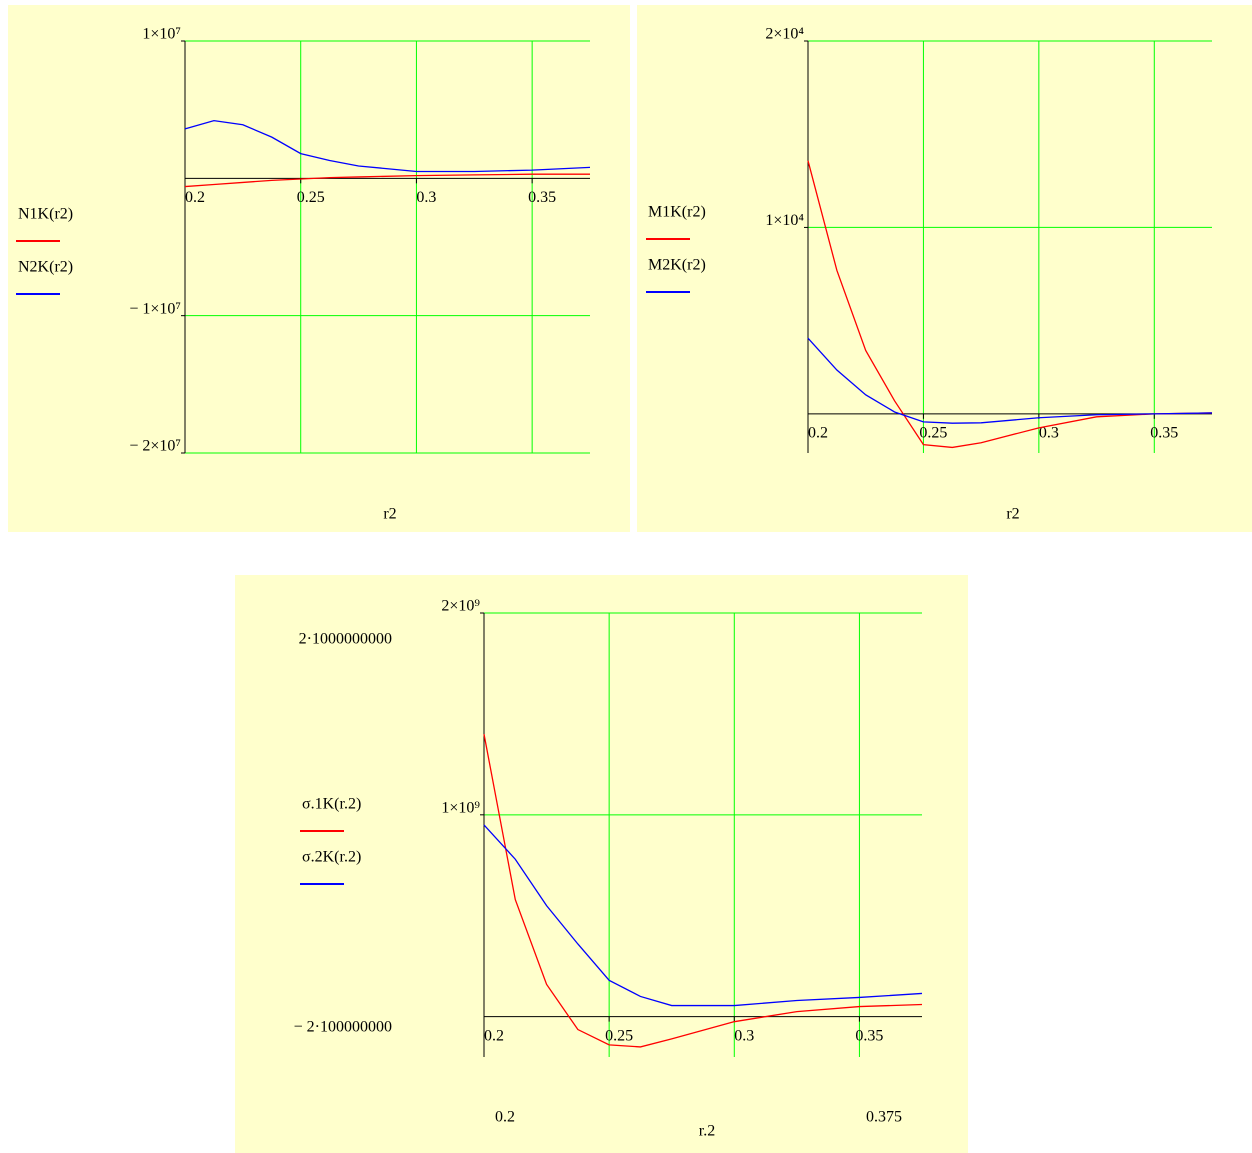  What do you see at coordinates (155, 308) in the screenshot?
I see `y-tick-label: − 1×10⁷` at bounding box center [155, 308].